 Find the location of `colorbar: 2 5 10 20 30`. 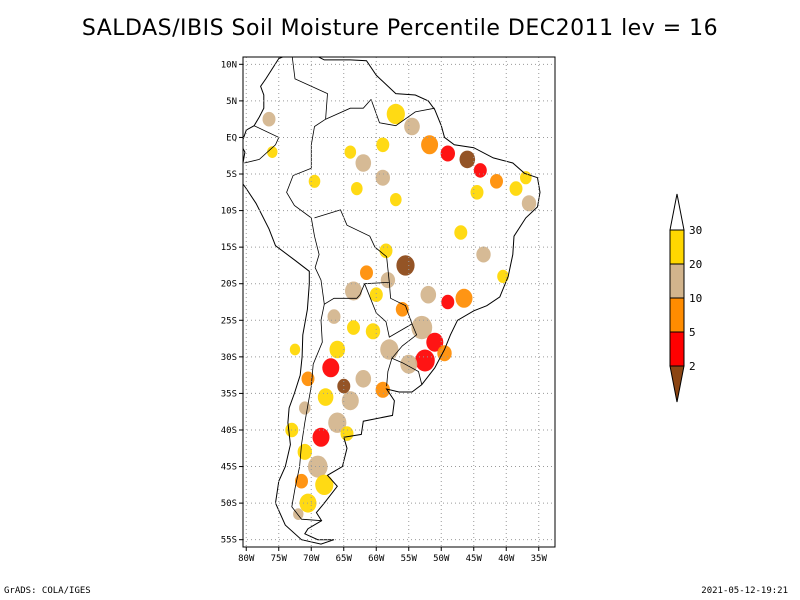

colorbar: 2 5 10 20 30 is located at coordinates (685, 298).